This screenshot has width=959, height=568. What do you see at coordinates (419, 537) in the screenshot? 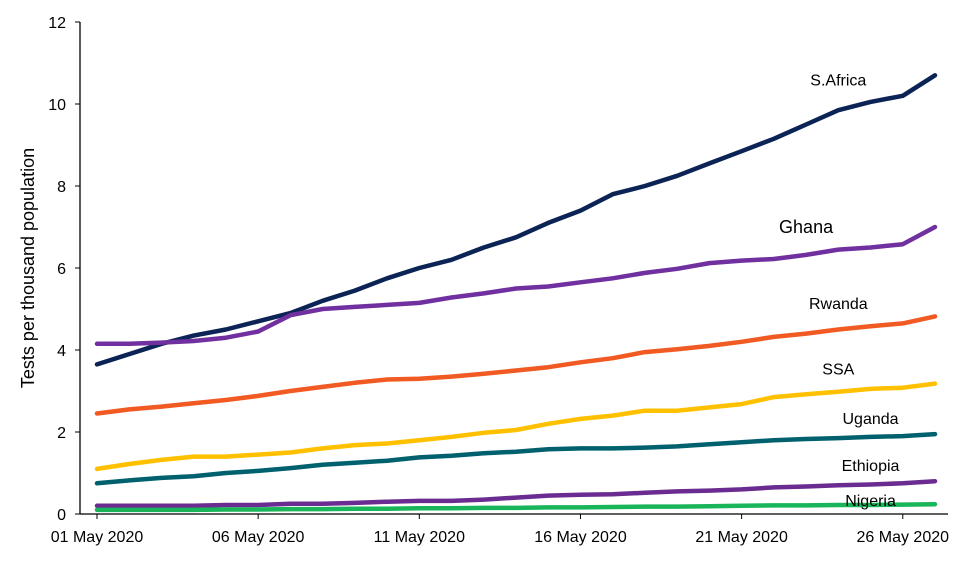
I see `x-tick-label: 11 May 2020` at bounding box center [419, 537].